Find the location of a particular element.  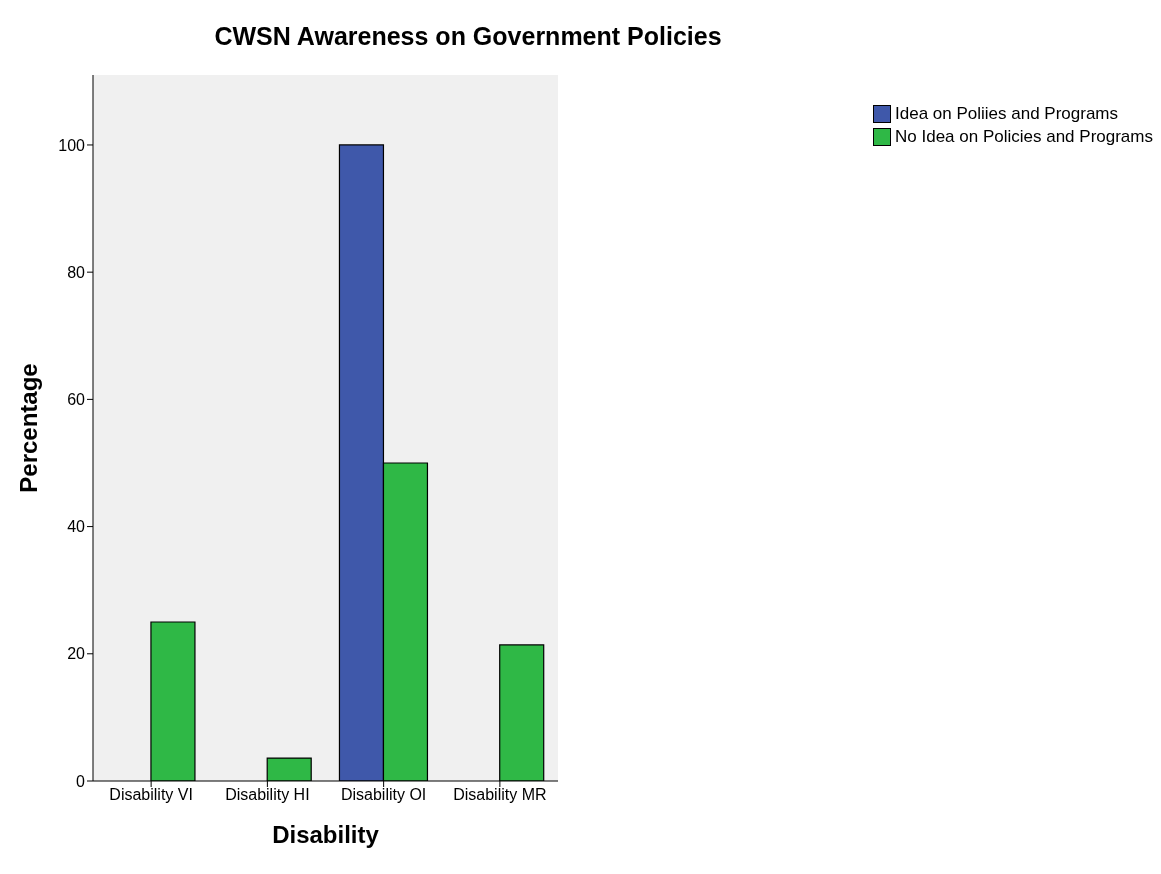

legend-label: Idea on Poliies and Programs is located at coordinates (1007, 114).